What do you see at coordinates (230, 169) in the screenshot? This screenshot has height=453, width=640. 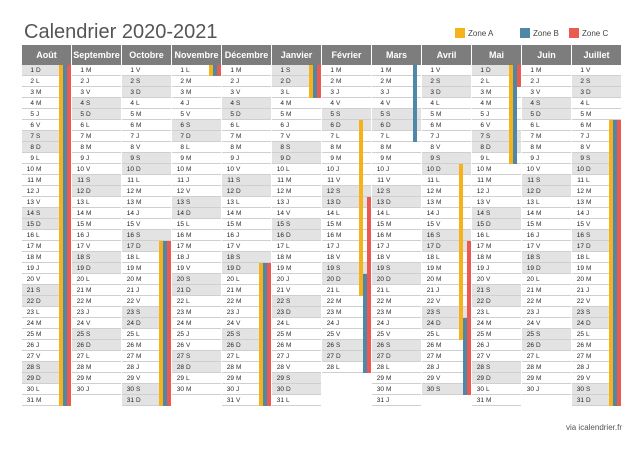 I see `day-number: 10` at bounding box center [230, 169].